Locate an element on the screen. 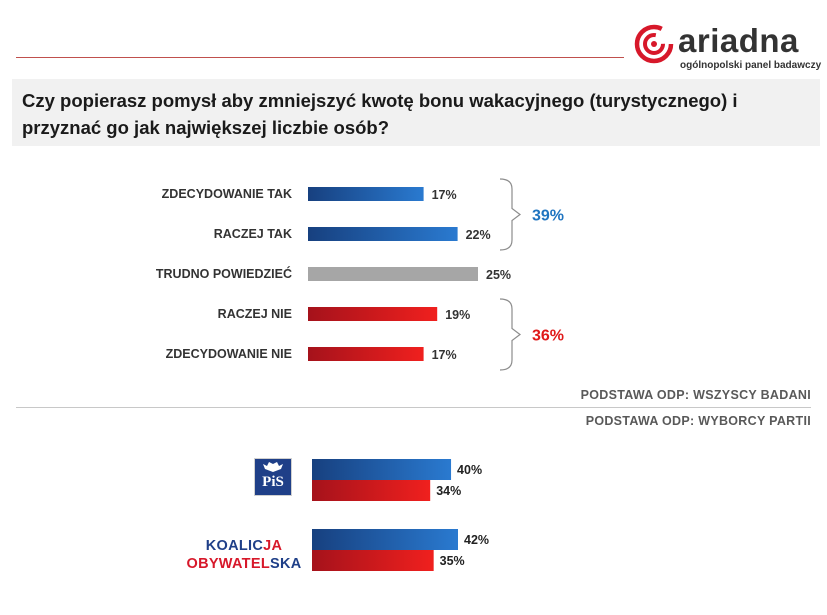 The width and height of the screenshot is (827, 615). category-label-2: RACZEJ TAK is located at coordinates (253, 234).